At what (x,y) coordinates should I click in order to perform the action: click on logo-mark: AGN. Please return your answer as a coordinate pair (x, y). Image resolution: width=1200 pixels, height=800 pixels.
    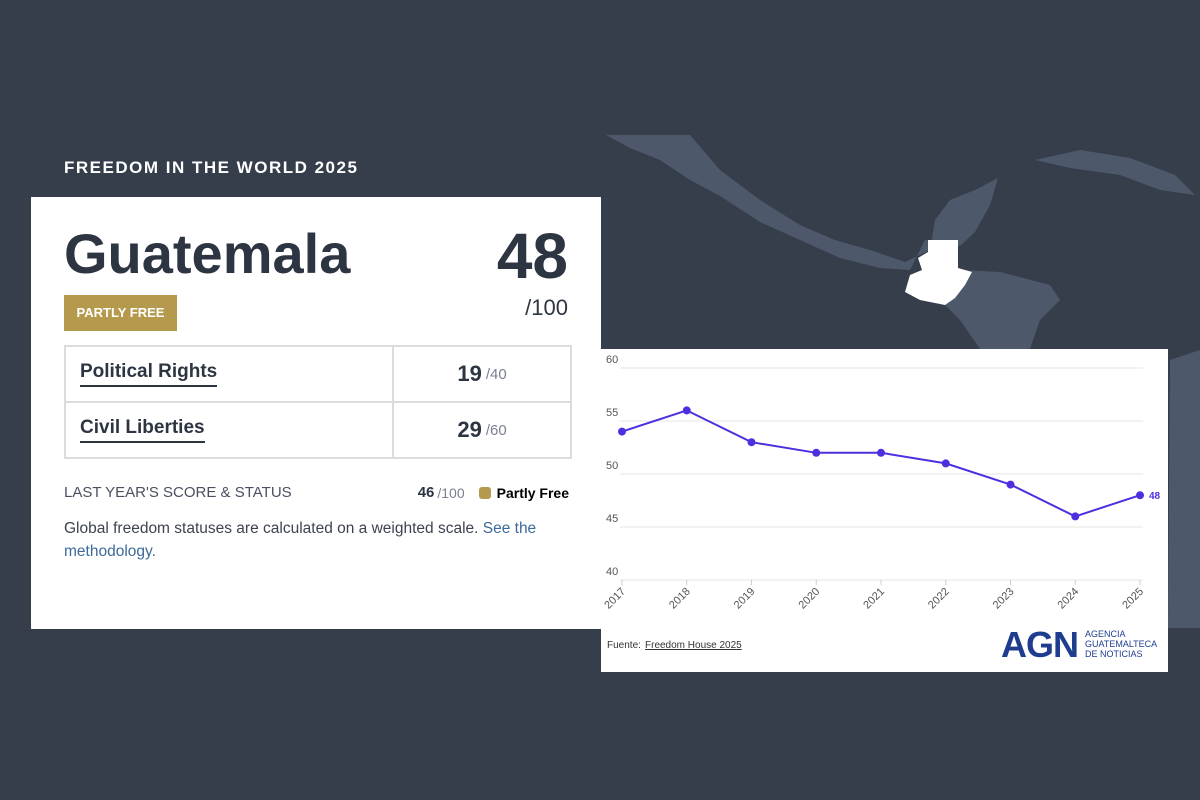
    Looking at the image, I should click on (1039, 644).